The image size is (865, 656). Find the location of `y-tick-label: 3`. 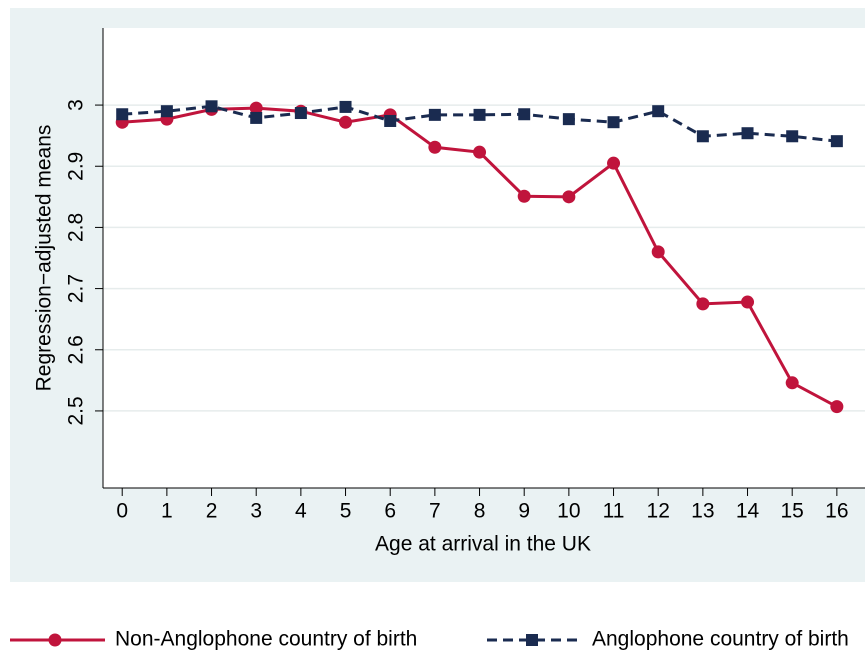

y-tick-label: 3 is located at coordinates (76, 105).